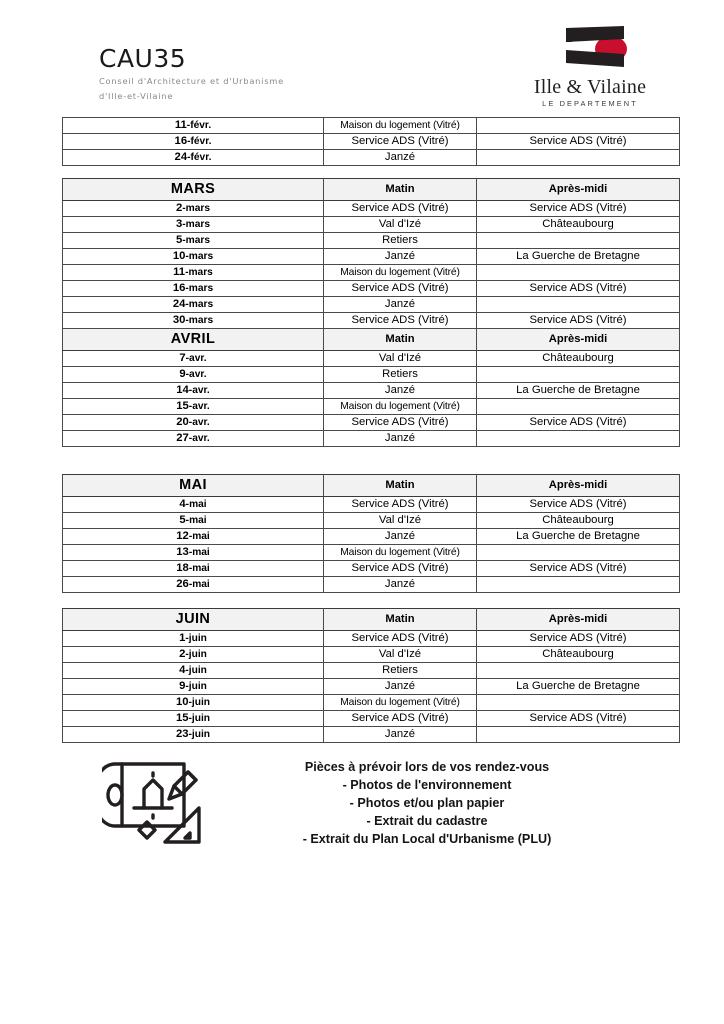 This screenshot has width=724, height=1024. I want to click on ille-et-vilaine-wordmark: Ille & Vilaine, so click(590, 87).